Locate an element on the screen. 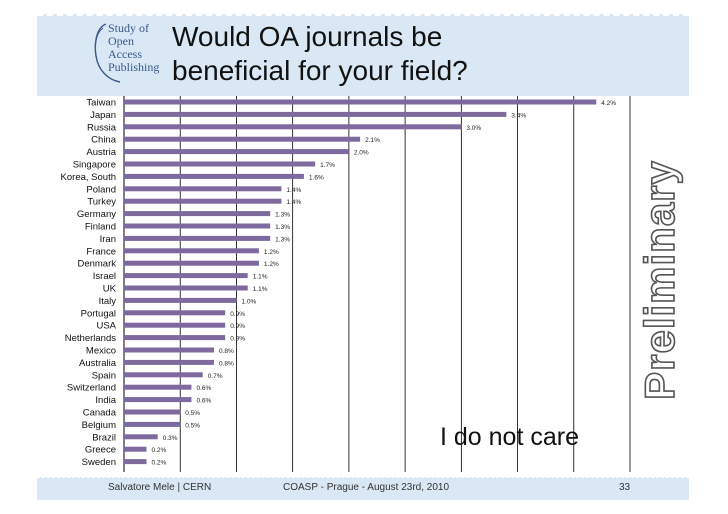  header-band is located at coordinates (363, 55).